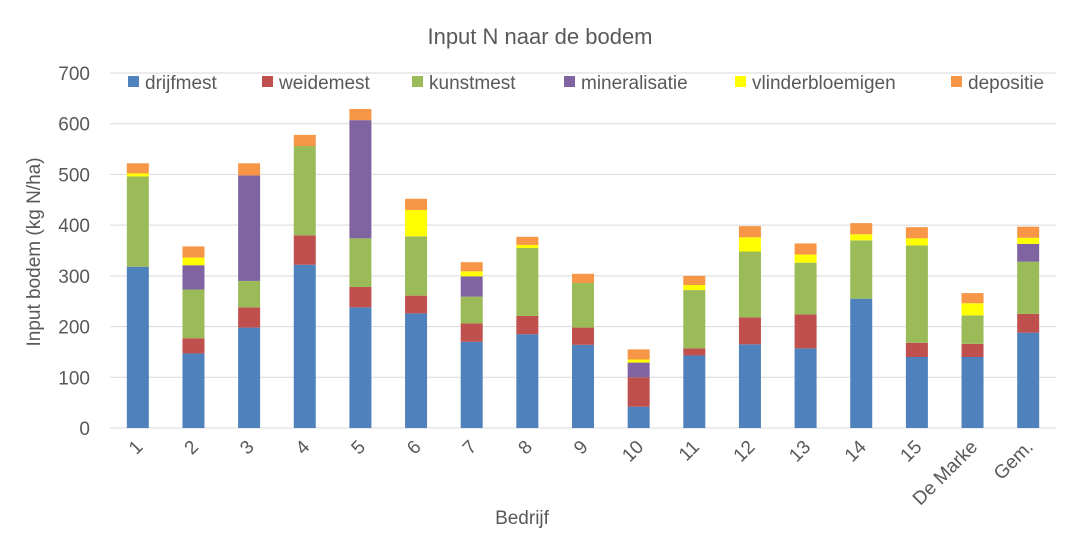  Describe the element at coordinates (136, 448) in the screenshot. I see `x-tick-label: 1` at that location.